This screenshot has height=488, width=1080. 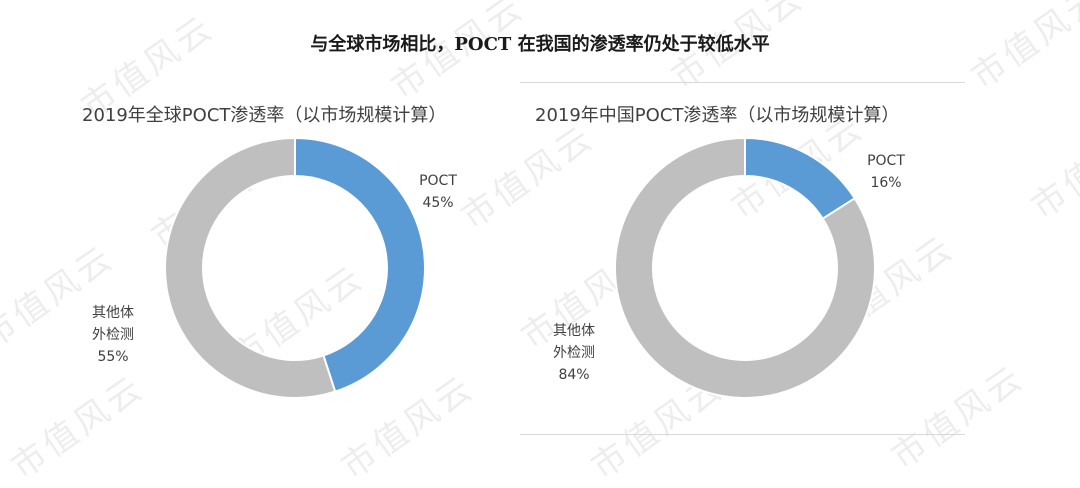 What do you see at coordinates (112, 357) in the screenshot?
I see `slice-value-label: 55%` at bounding box center [112, 357].